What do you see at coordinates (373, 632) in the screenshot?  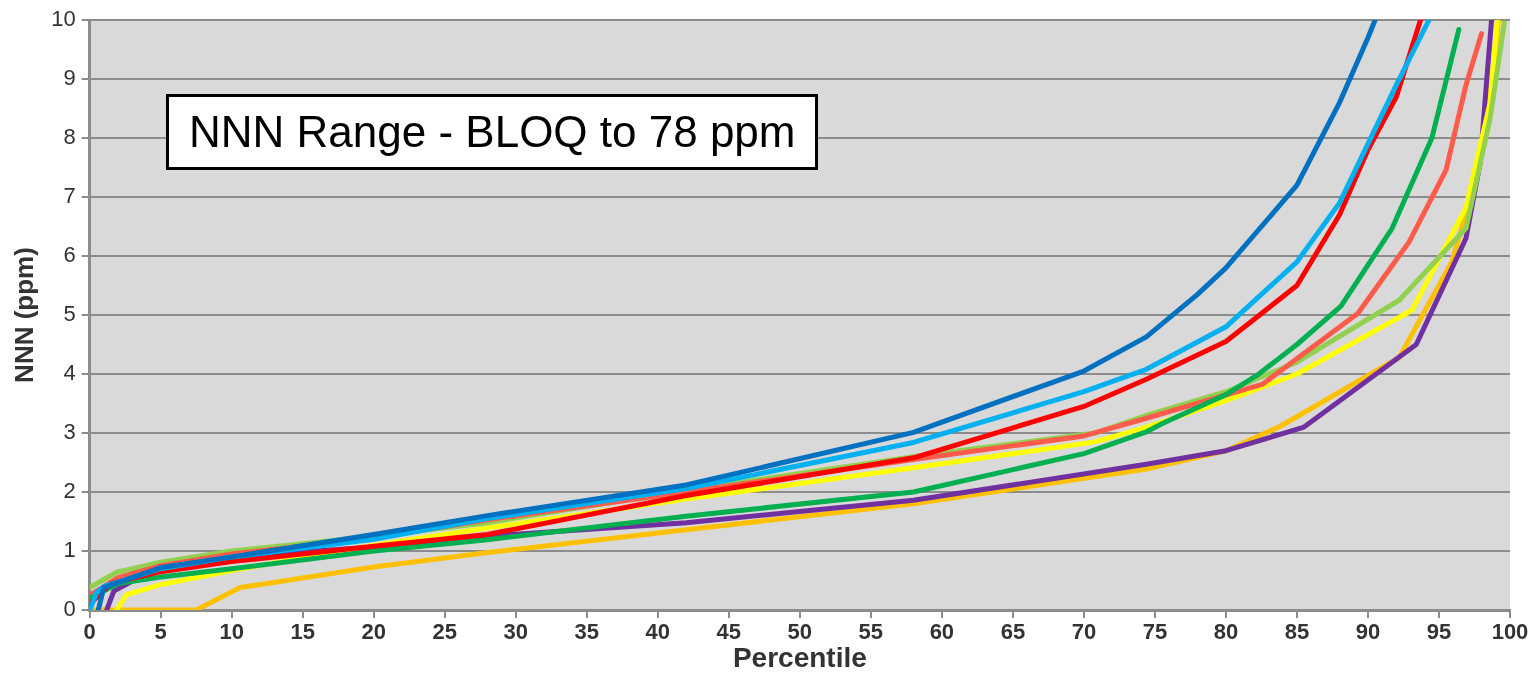 I see `x-tick-label: 20` at bounding box center [373, 632].